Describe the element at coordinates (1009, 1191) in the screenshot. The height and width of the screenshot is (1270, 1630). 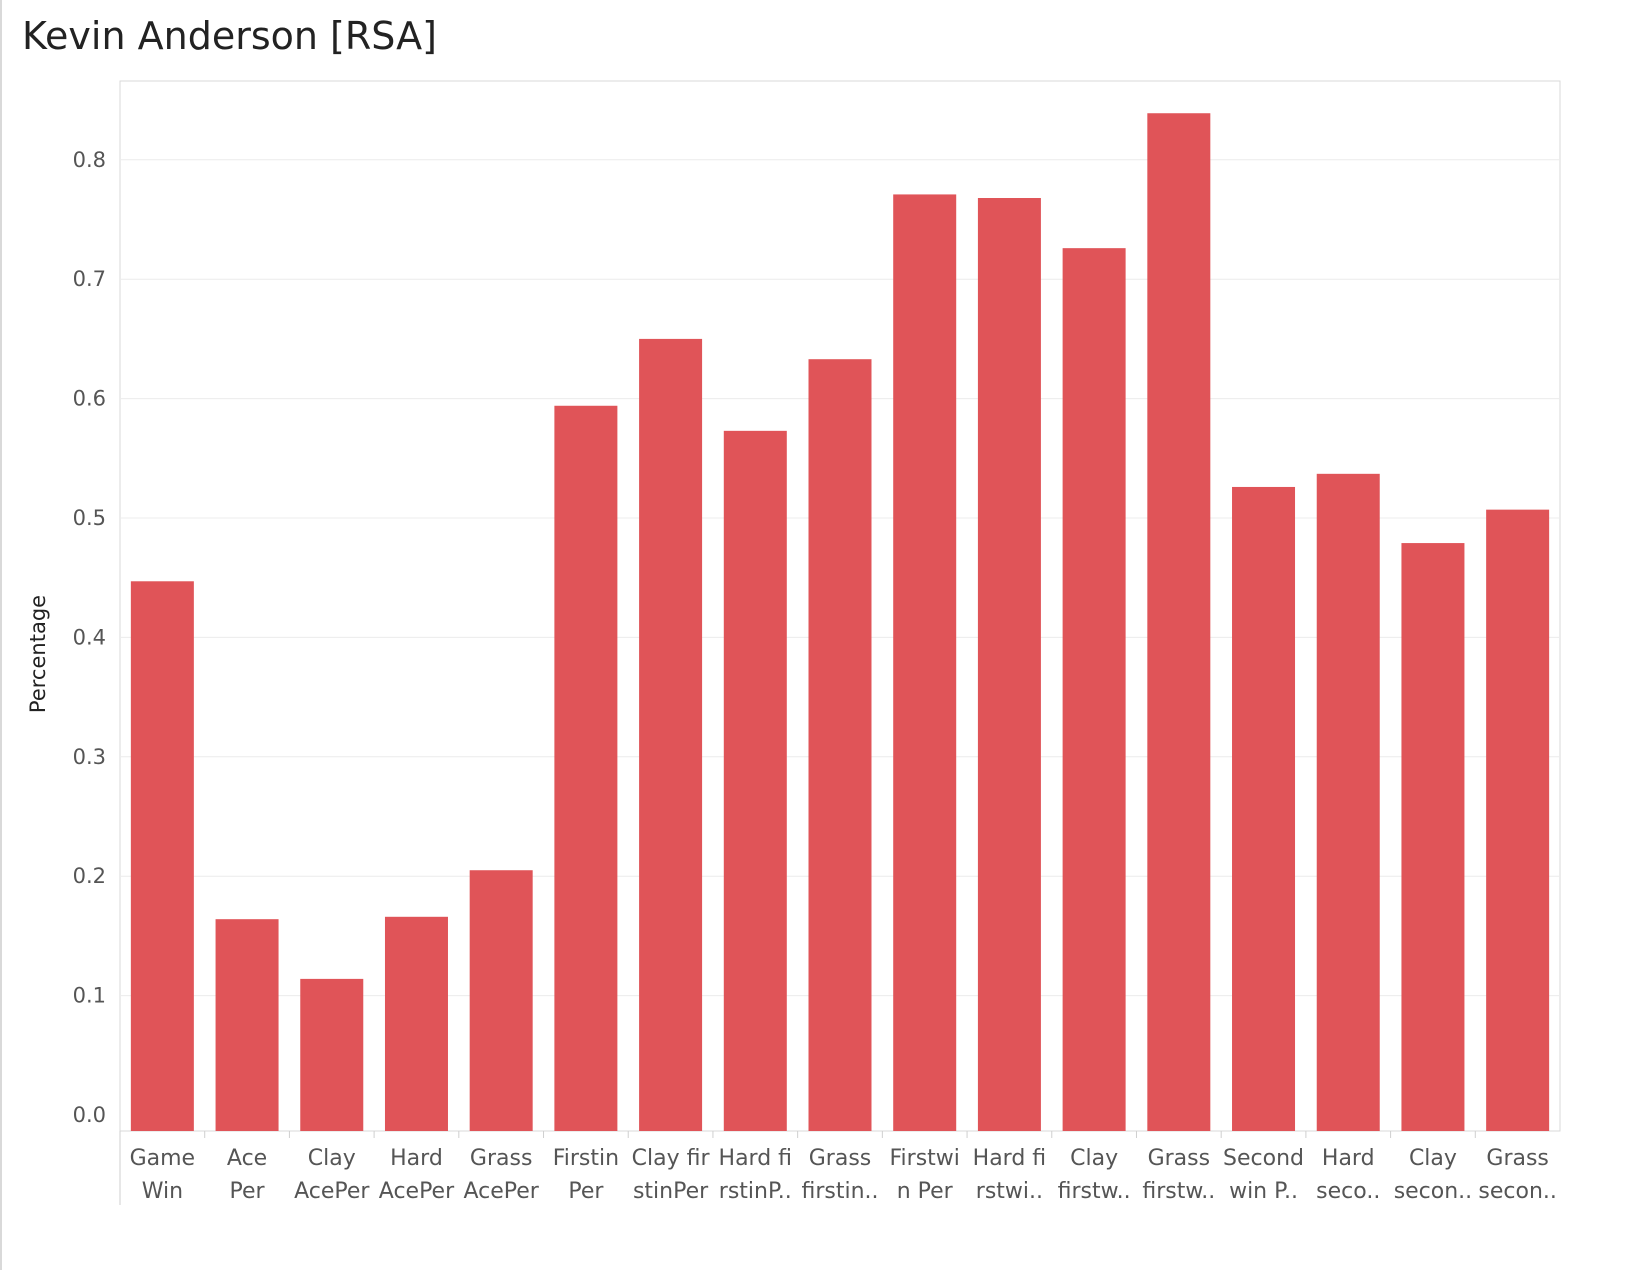
I see `x-category-label: rstwi..` at that location.